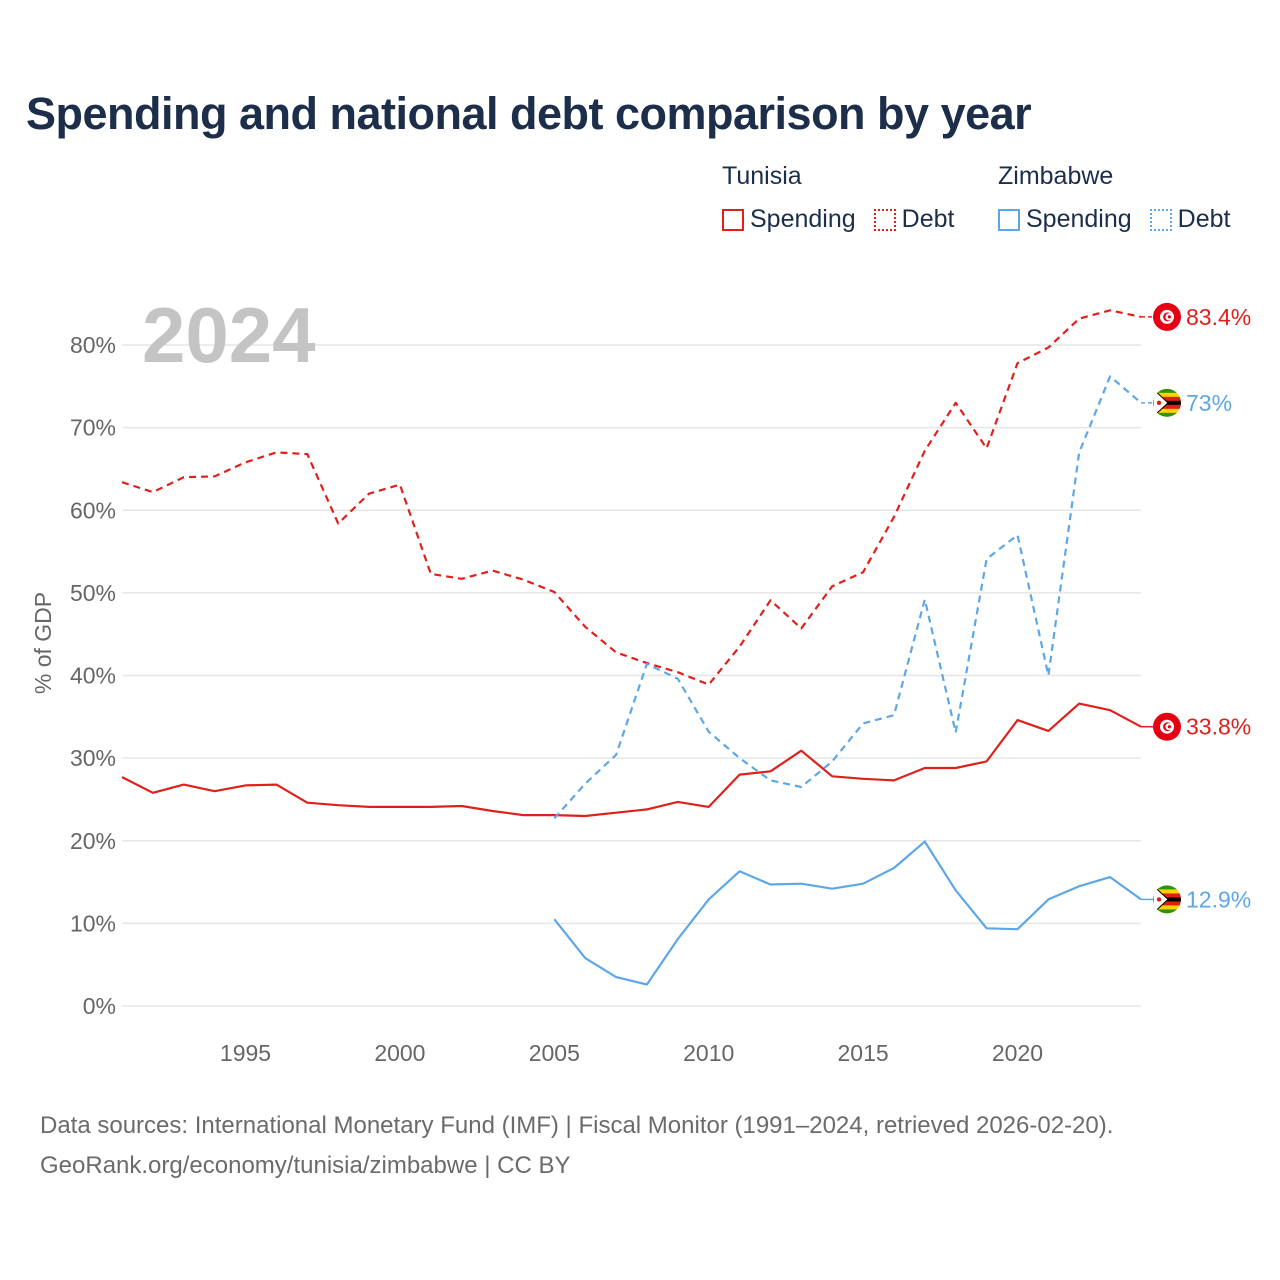  Describe the element at coordinates (229, 335) in the screenshot. I see `year-label: 2024` at that location.